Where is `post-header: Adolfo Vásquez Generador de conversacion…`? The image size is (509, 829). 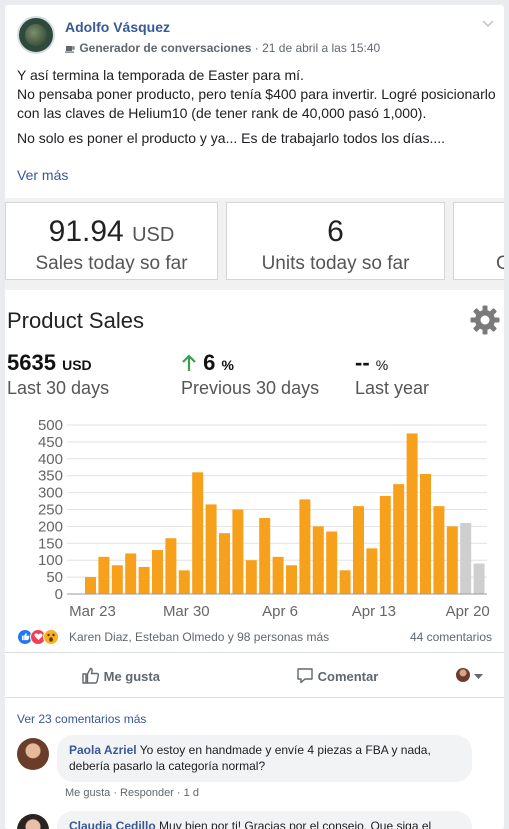
post-header: Adolfo Vásquez Generador de conversacion… is located at coordinates (254, 35).